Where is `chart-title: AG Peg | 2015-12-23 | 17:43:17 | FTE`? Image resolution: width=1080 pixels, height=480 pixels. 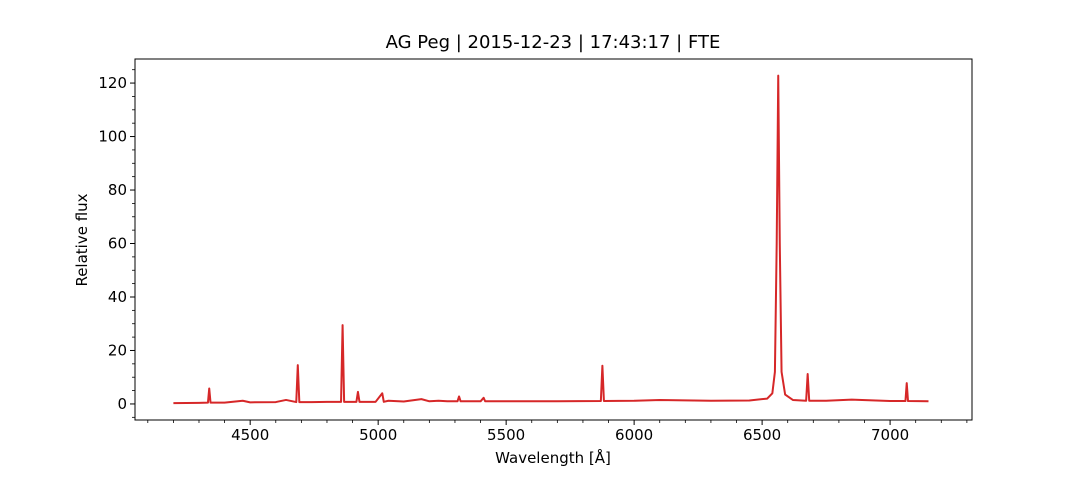 chart-title: AG Peg | 2015-12-23 | 17:43:17 | FTE is located at coordinates (553, 42).